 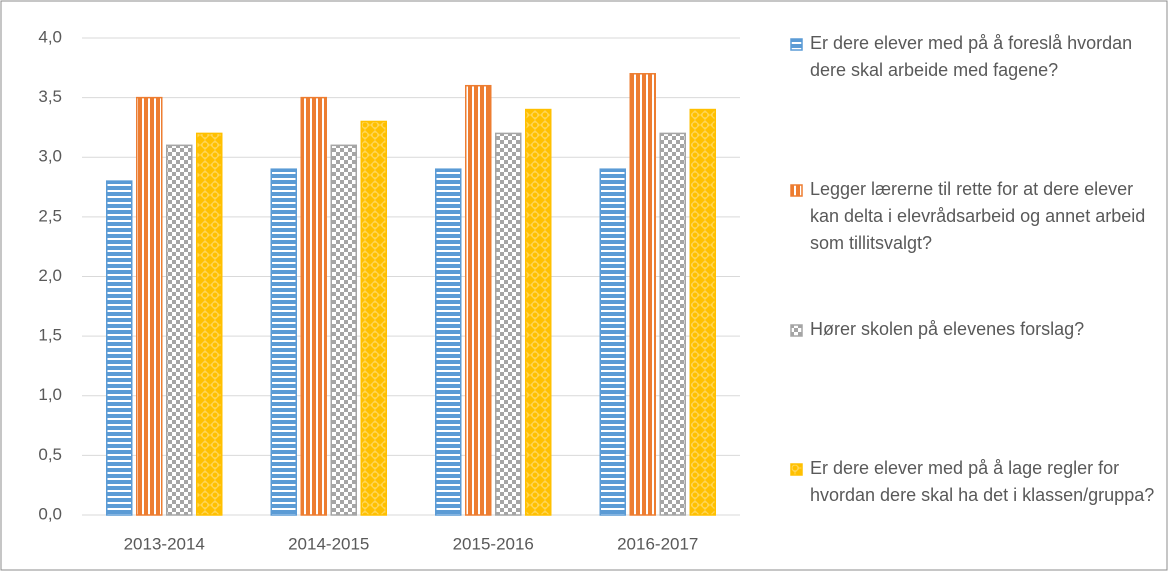 I want to click on y-tick-label: 3,0, so click(x=50, y=156).